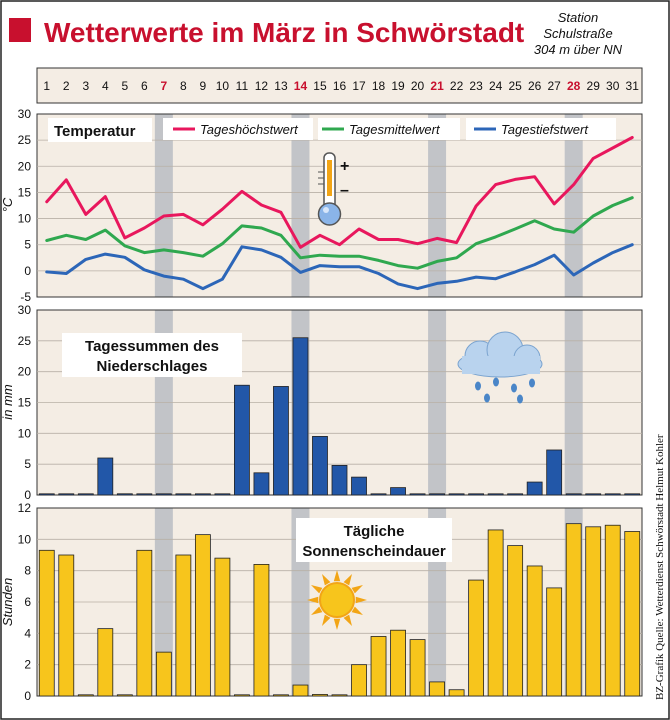 The width and height of the screenshot is (670, 720). Describe the element at coordinates (359, 86) in the screenshot. I see `day-number-17: 17` at that location.